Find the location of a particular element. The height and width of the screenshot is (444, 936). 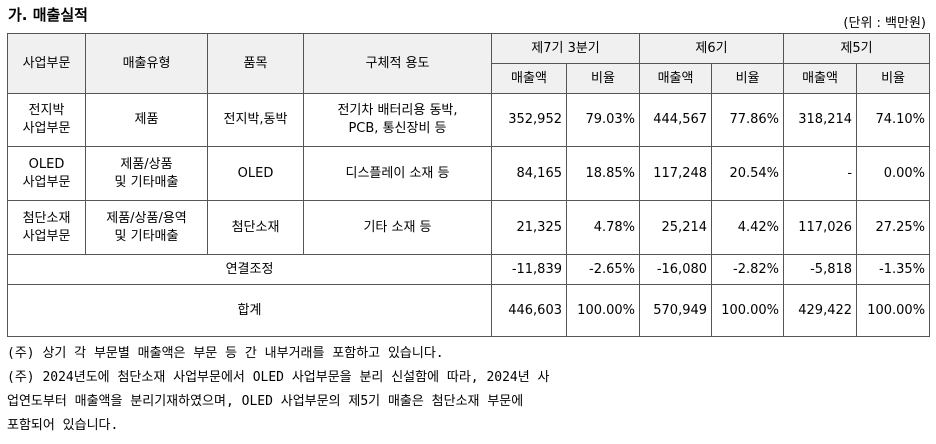

header-period-6: 제6기 is located at coordinates (712, 48).